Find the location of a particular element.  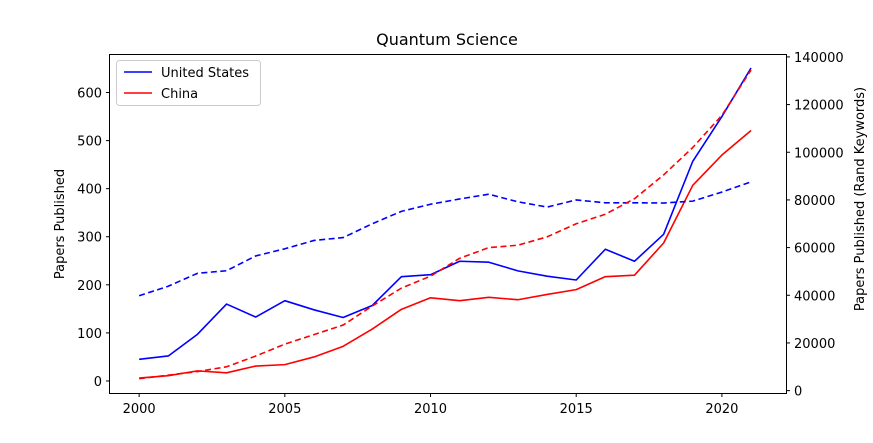

y-tick-label-left: 600 is located at coordinates (89, 94).